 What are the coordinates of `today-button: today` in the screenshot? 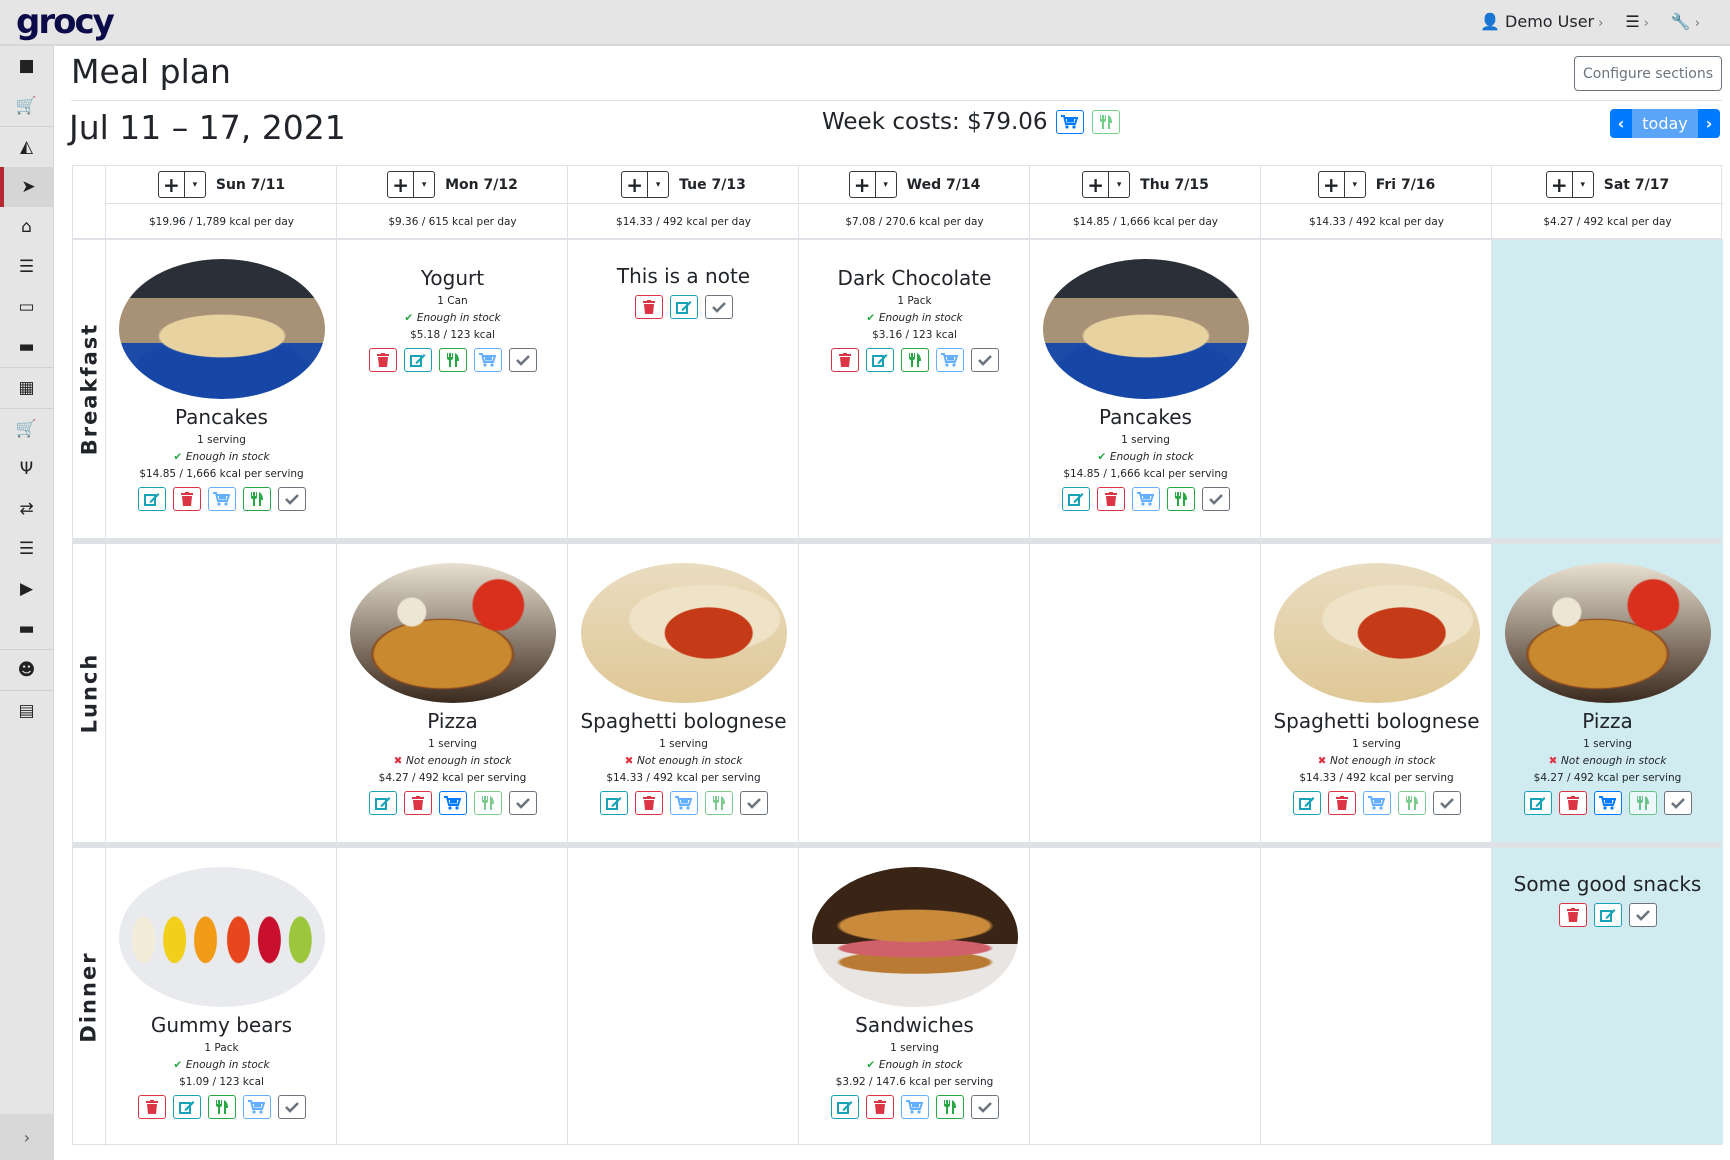 It's located at (1665, 123).